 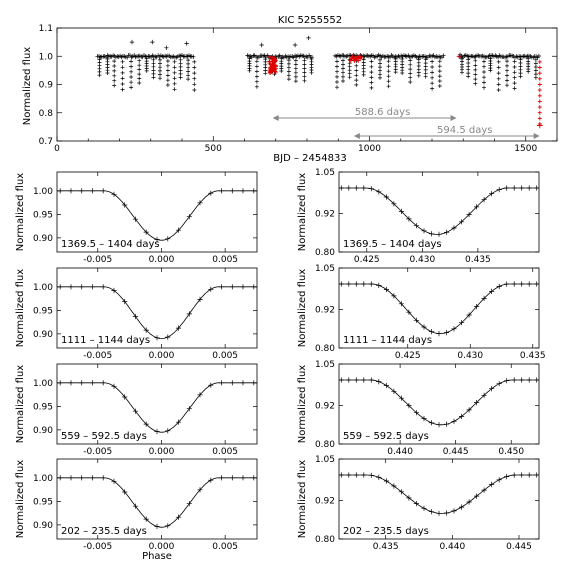 I want to click on lightcurve-points, so click(x=318, y=63).